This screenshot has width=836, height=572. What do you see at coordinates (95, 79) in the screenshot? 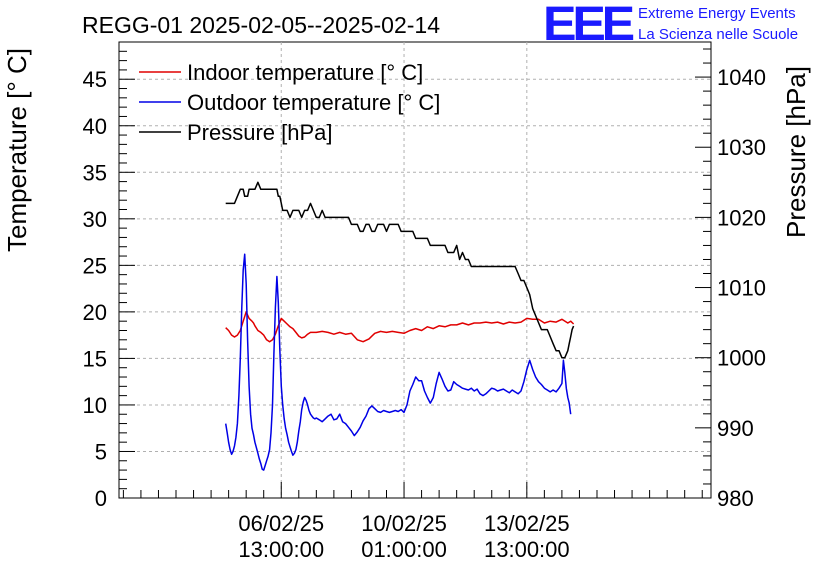
I see `tick-label-left: 45` at bounding box center [95, 79].